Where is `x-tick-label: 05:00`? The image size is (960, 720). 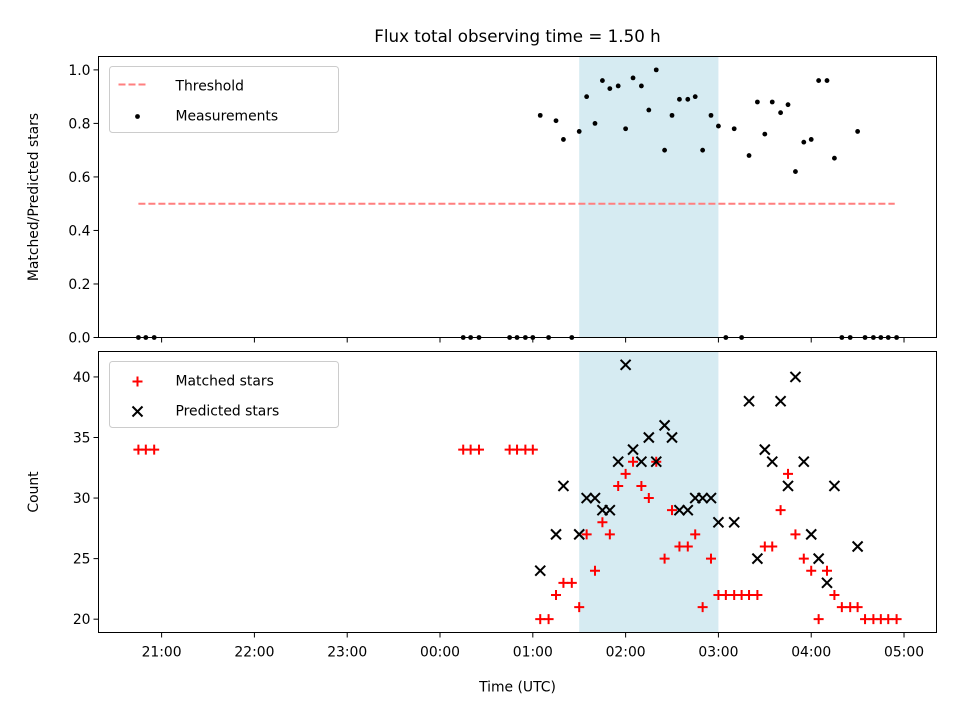
x-tick-label: 05:00 is located at coordinates (904, 653).